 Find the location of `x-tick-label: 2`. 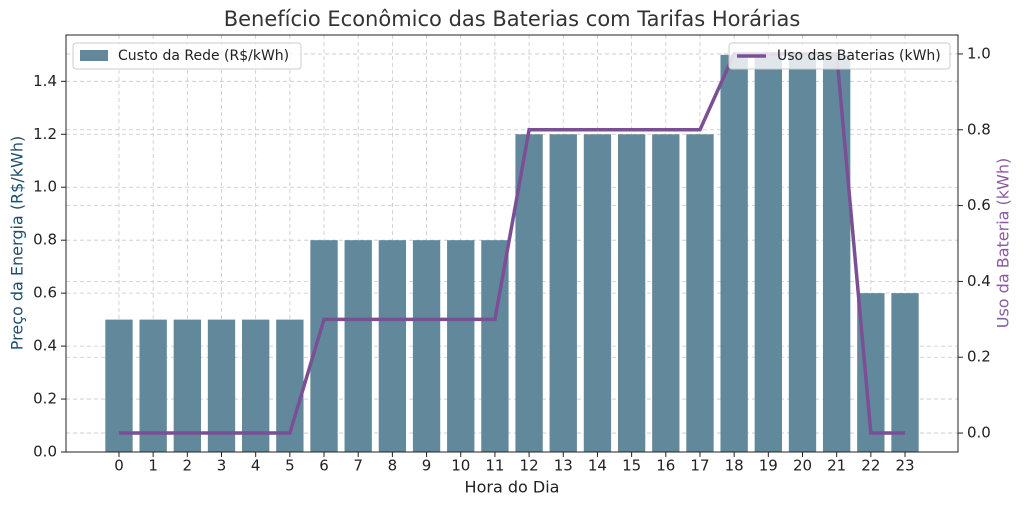

x-tick-label: 2 is located at coordinates (188, 466).